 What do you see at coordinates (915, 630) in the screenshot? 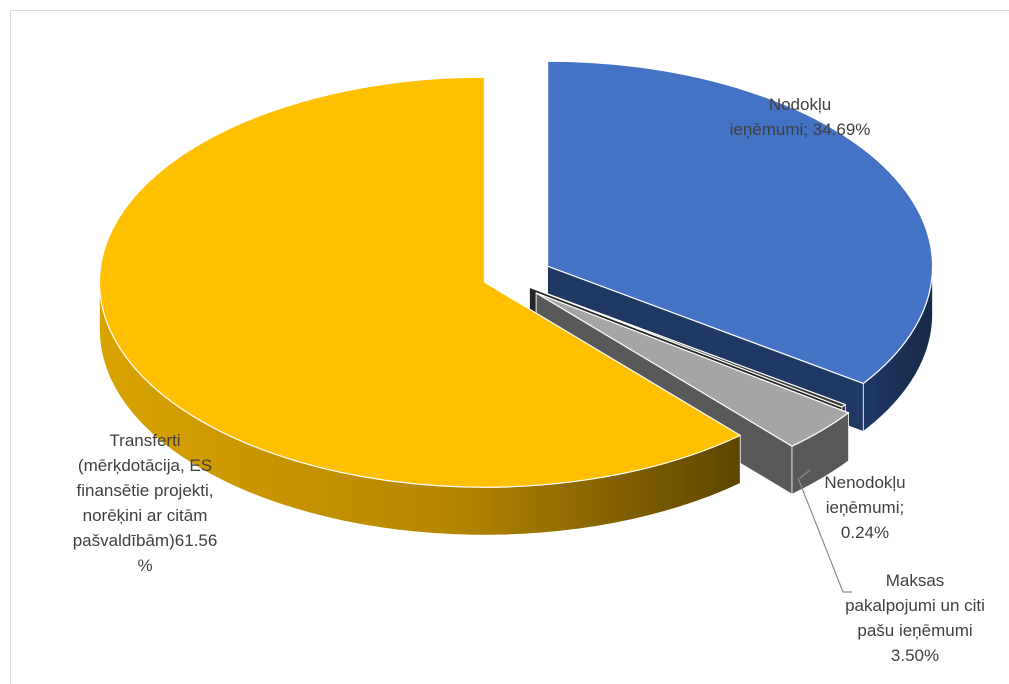
I see `label-line: pašu ieņēmumi` at bounding box center [915, 630].